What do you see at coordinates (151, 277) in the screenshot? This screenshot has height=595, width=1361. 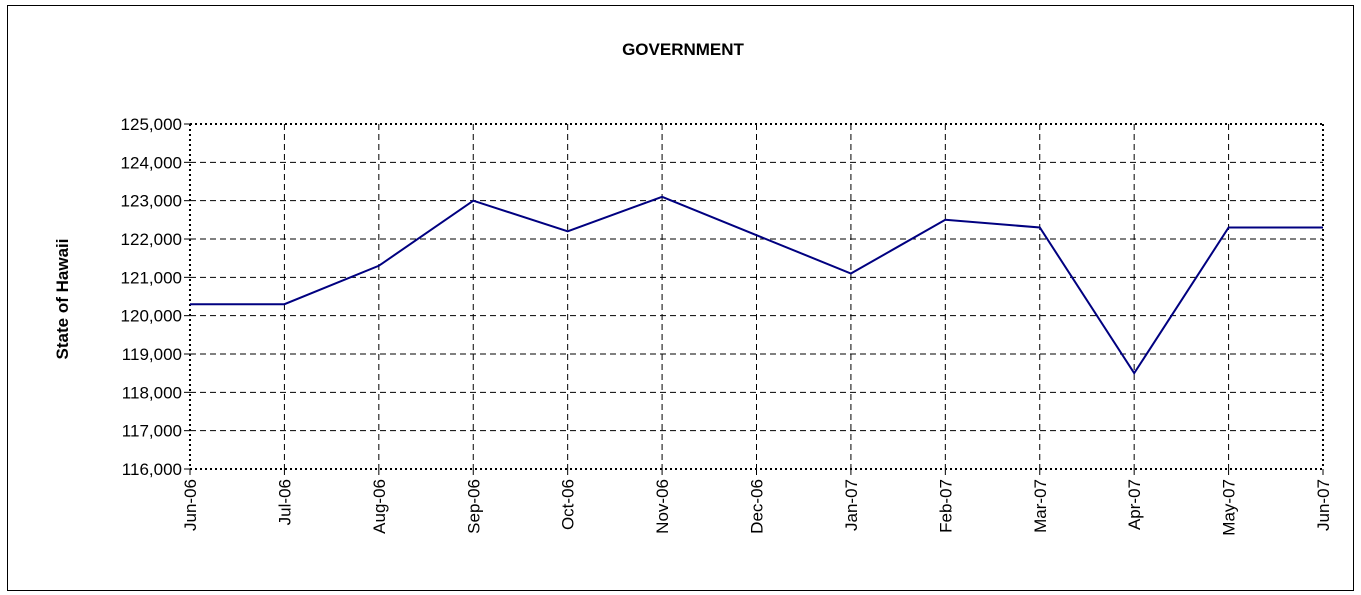 I see `y-tick-label: 121,000` at bounding box center [151, 277].